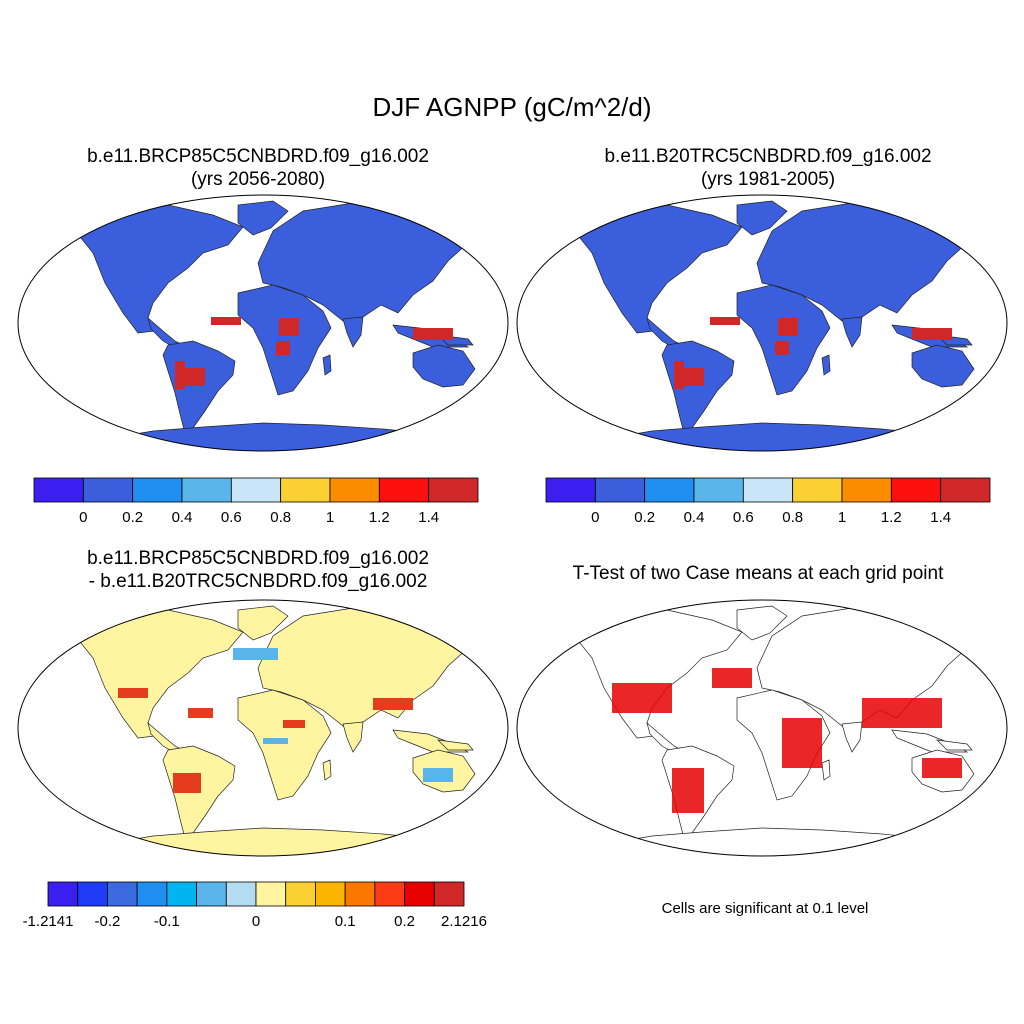  I want to click on colorbar-difference: -1.2141 -0.2 -0.1 0 0.1 0.2 2.1216, so click(255, 905).